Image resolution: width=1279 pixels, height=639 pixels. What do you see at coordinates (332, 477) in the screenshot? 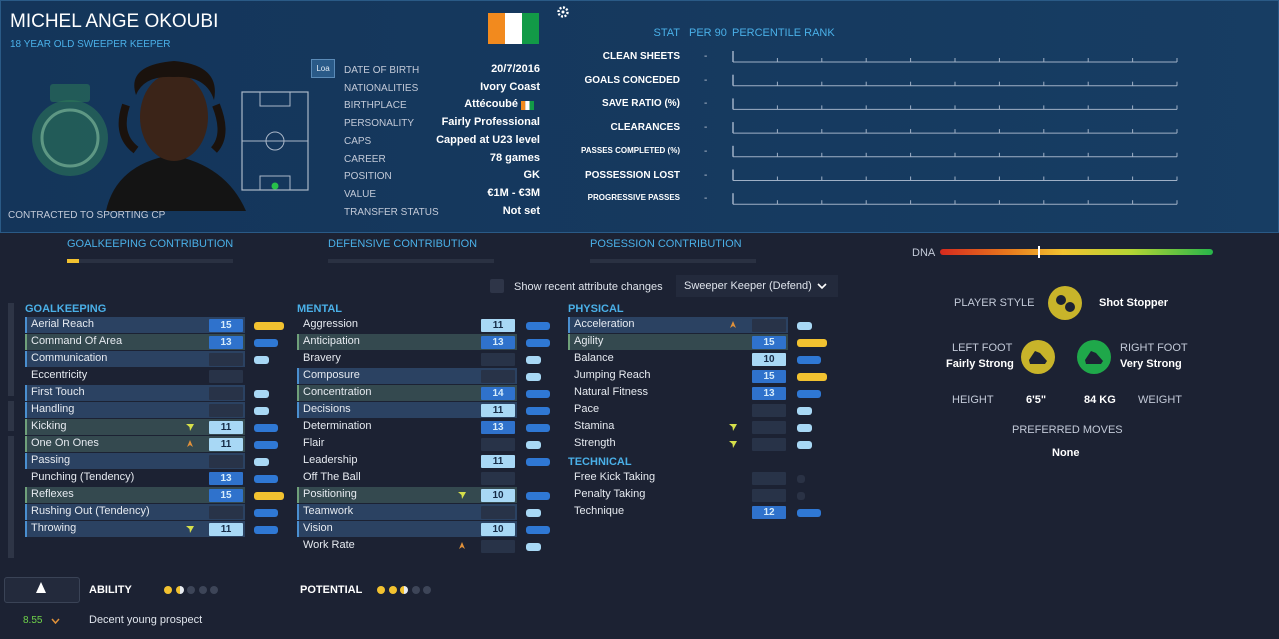
I see `attribute-name: Off The Ball` at bounding box center [332, 477].